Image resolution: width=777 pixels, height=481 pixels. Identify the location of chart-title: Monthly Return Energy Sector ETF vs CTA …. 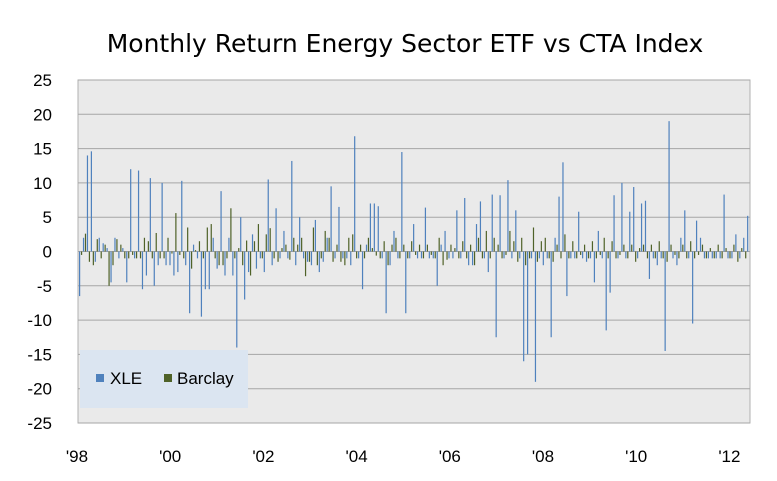
(405, 43).